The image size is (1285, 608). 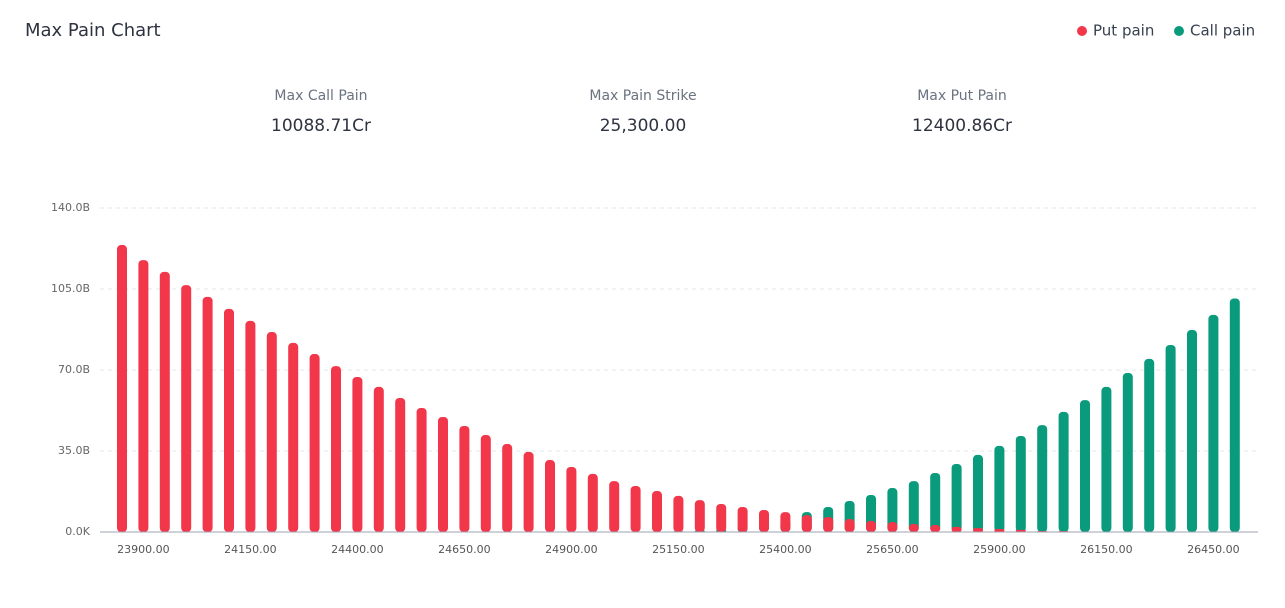 I want to click on legend-label: Call pain, so click(x=1222, y=31).